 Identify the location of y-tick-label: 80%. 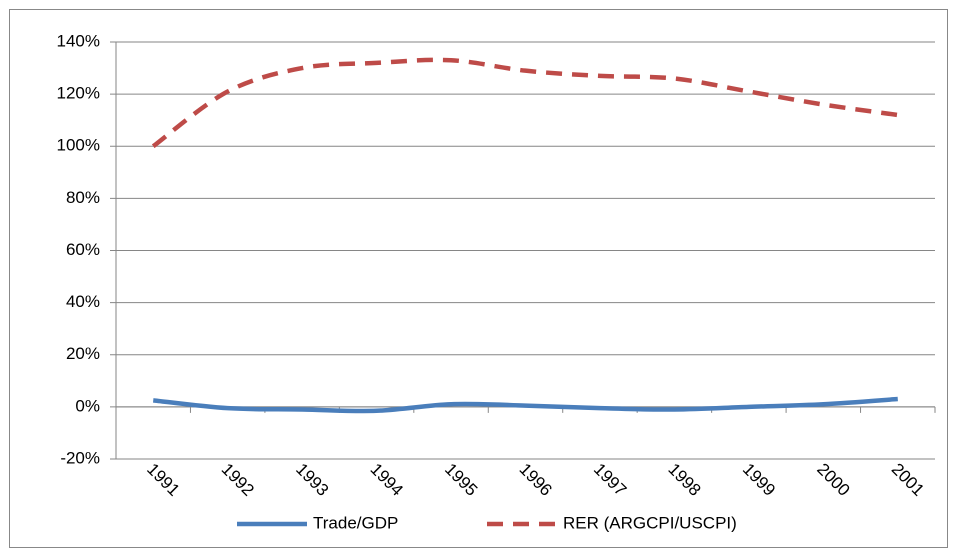
(83, 197).